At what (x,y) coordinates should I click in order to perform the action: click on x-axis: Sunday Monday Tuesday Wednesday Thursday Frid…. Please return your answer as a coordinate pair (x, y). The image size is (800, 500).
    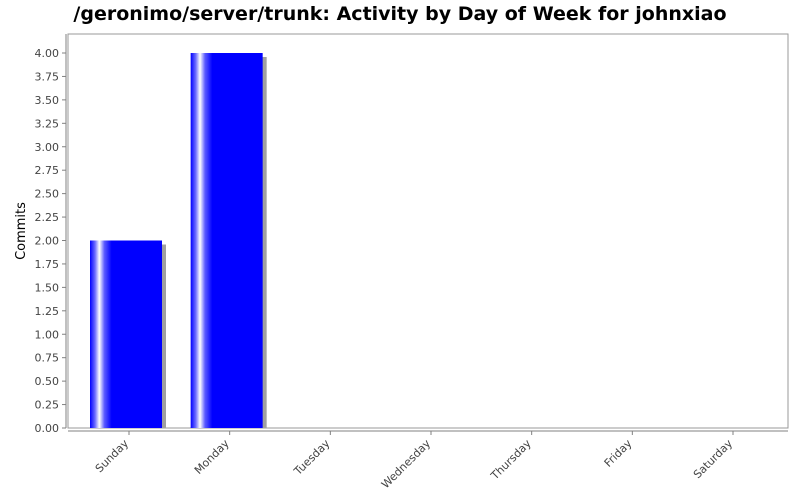
    Looking at the image, I should click on (428, 461).